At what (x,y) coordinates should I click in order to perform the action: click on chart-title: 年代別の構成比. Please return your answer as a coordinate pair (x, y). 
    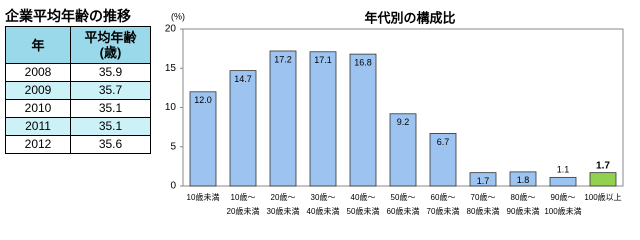
    Looking at the image, I should click on (409, 17).